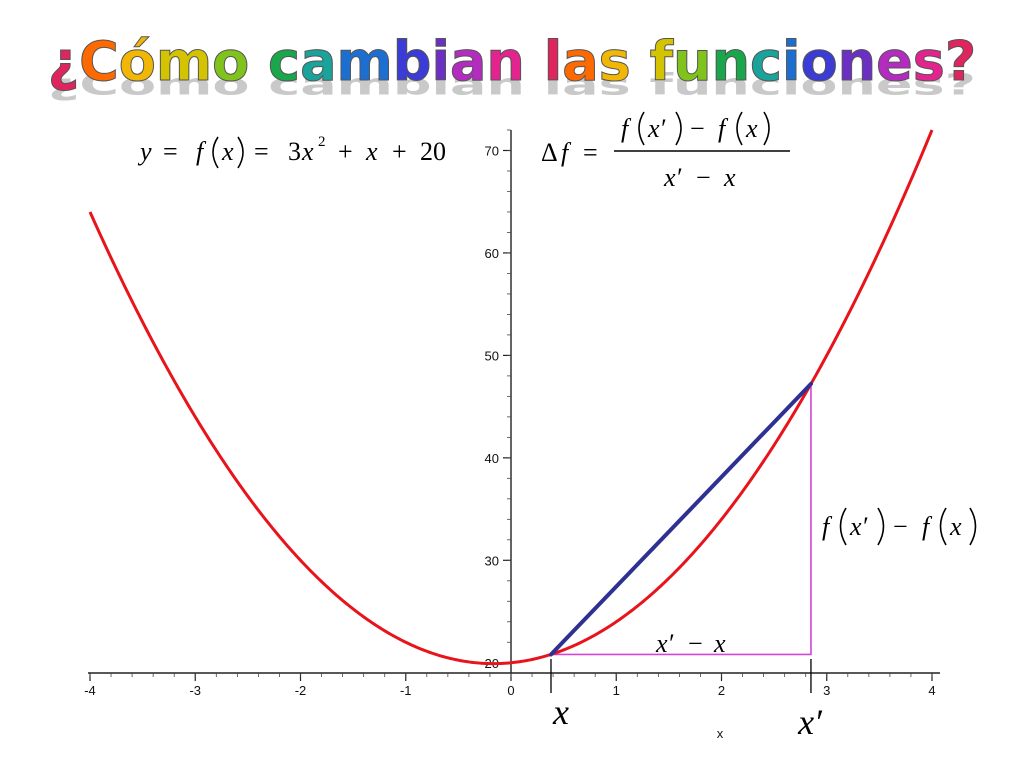  I want to click on rise-arg2: x, so click(955, 526).